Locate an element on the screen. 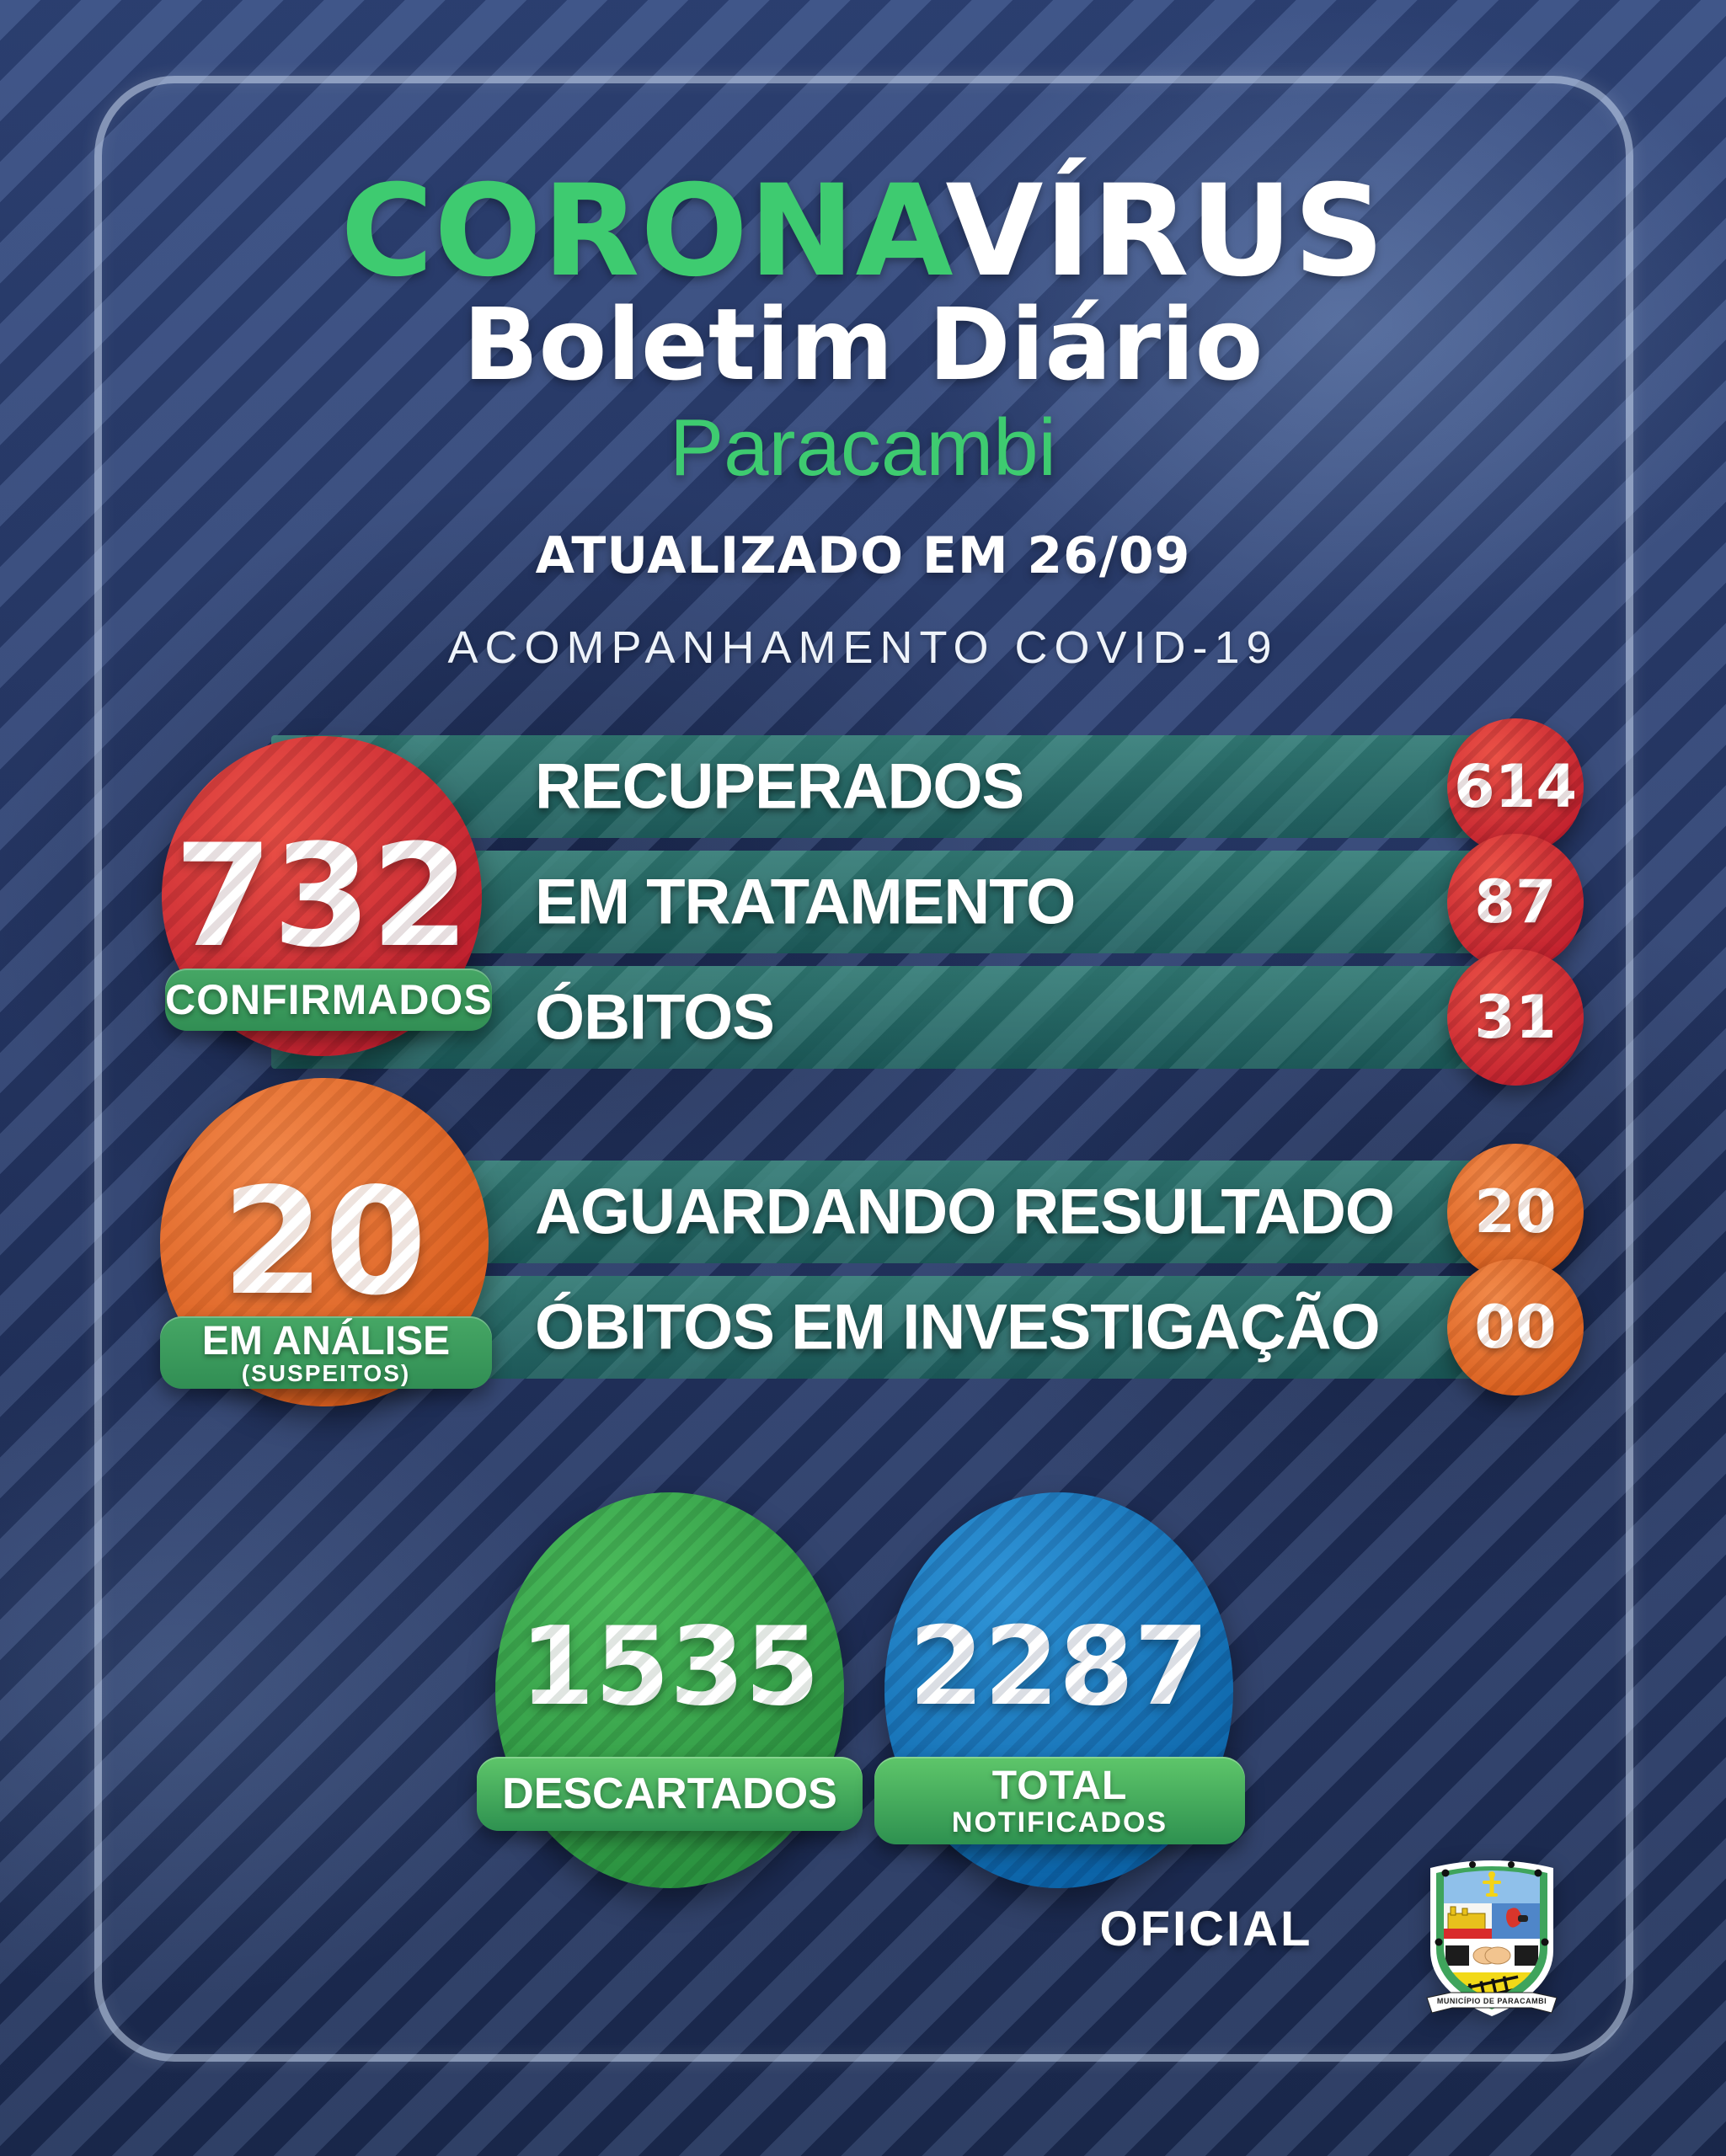 Image resolution: width=1726 pixels, height=2156 pixels. stat-row-value-circle: 614 is located at coordinates (1515, 786).